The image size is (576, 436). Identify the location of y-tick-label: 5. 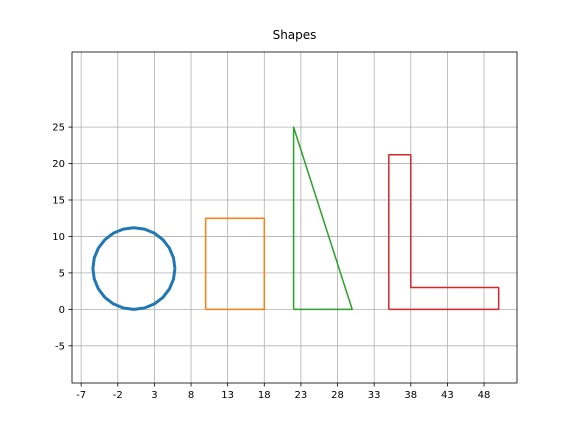
(62, 273).